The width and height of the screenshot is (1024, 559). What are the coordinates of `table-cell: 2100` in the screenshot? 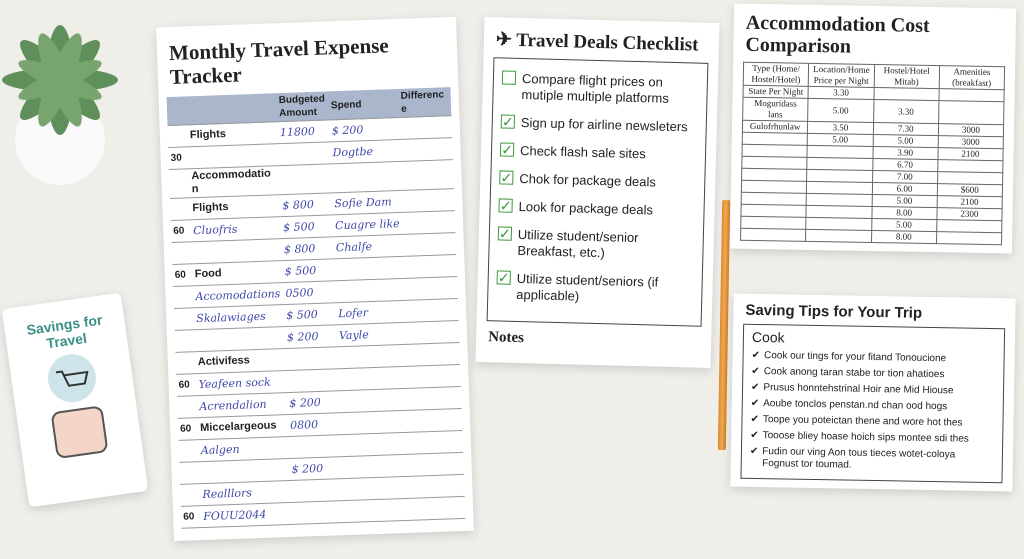 It's located at (970, 154).